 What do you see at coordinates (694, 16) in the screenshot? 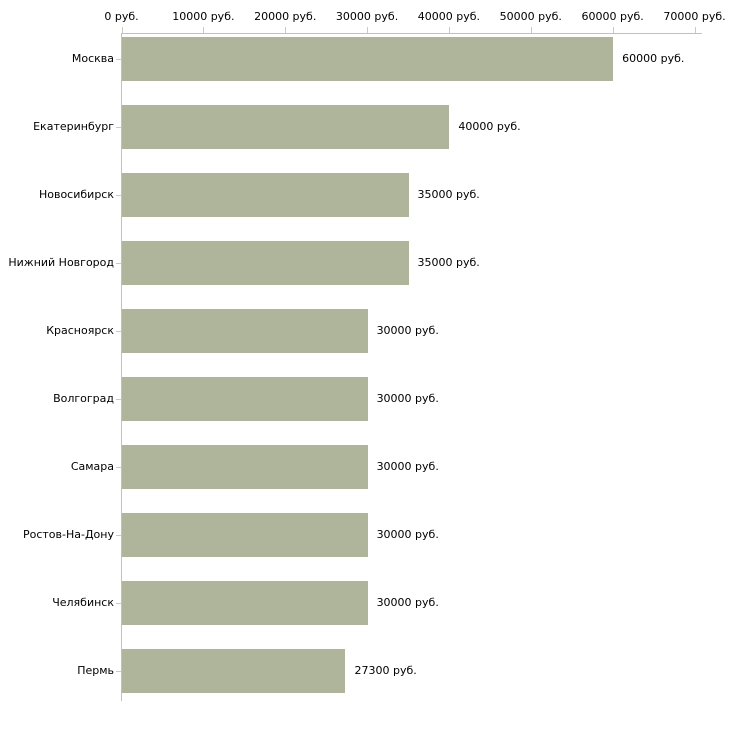
I see `x-axis-tick-label: 70000 руб.` at bounding box center [694, 16].